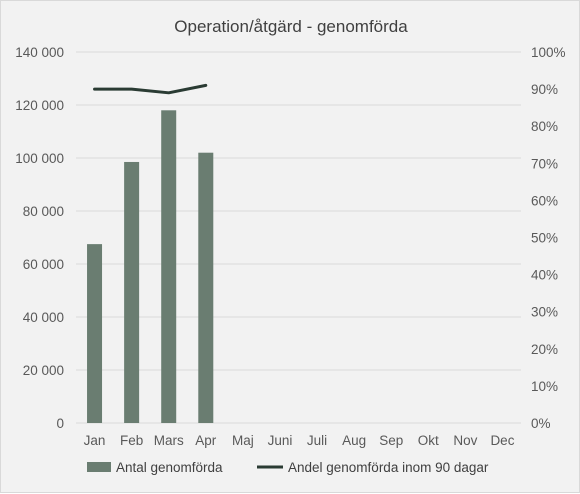 The width and height of the screenshot is (580, 494). Describe the element at coordinates (548, 52) in the screenshot. I see `right-tick-label: 100%` at that location.